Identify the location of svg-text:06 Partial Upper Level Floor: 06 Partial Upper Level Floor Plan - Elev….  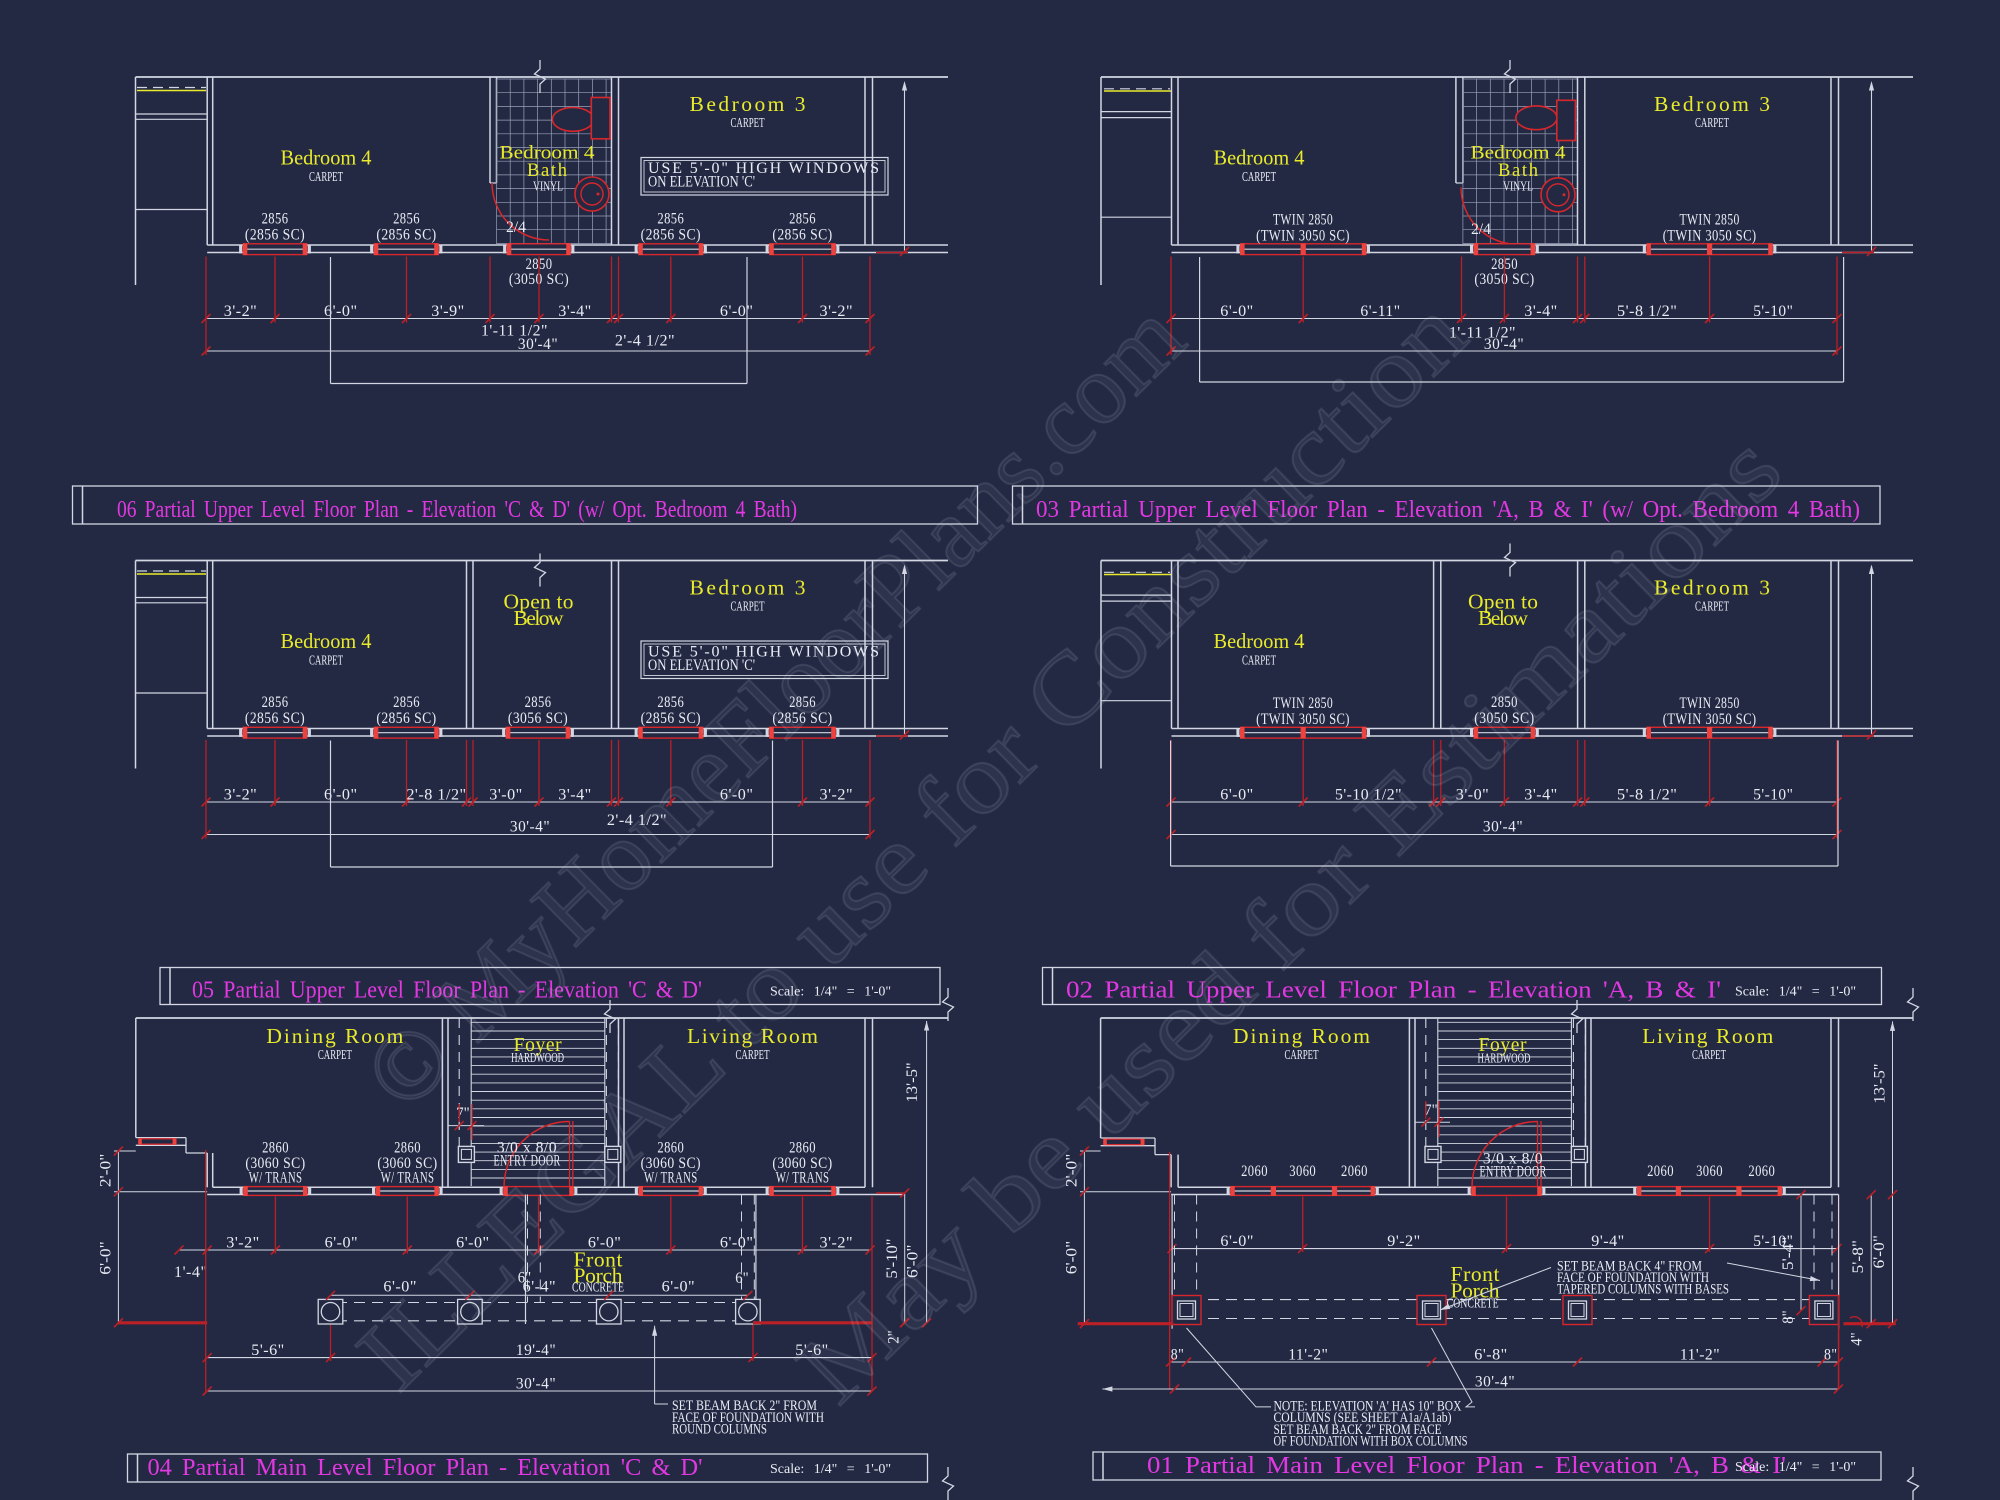
(457, 510).